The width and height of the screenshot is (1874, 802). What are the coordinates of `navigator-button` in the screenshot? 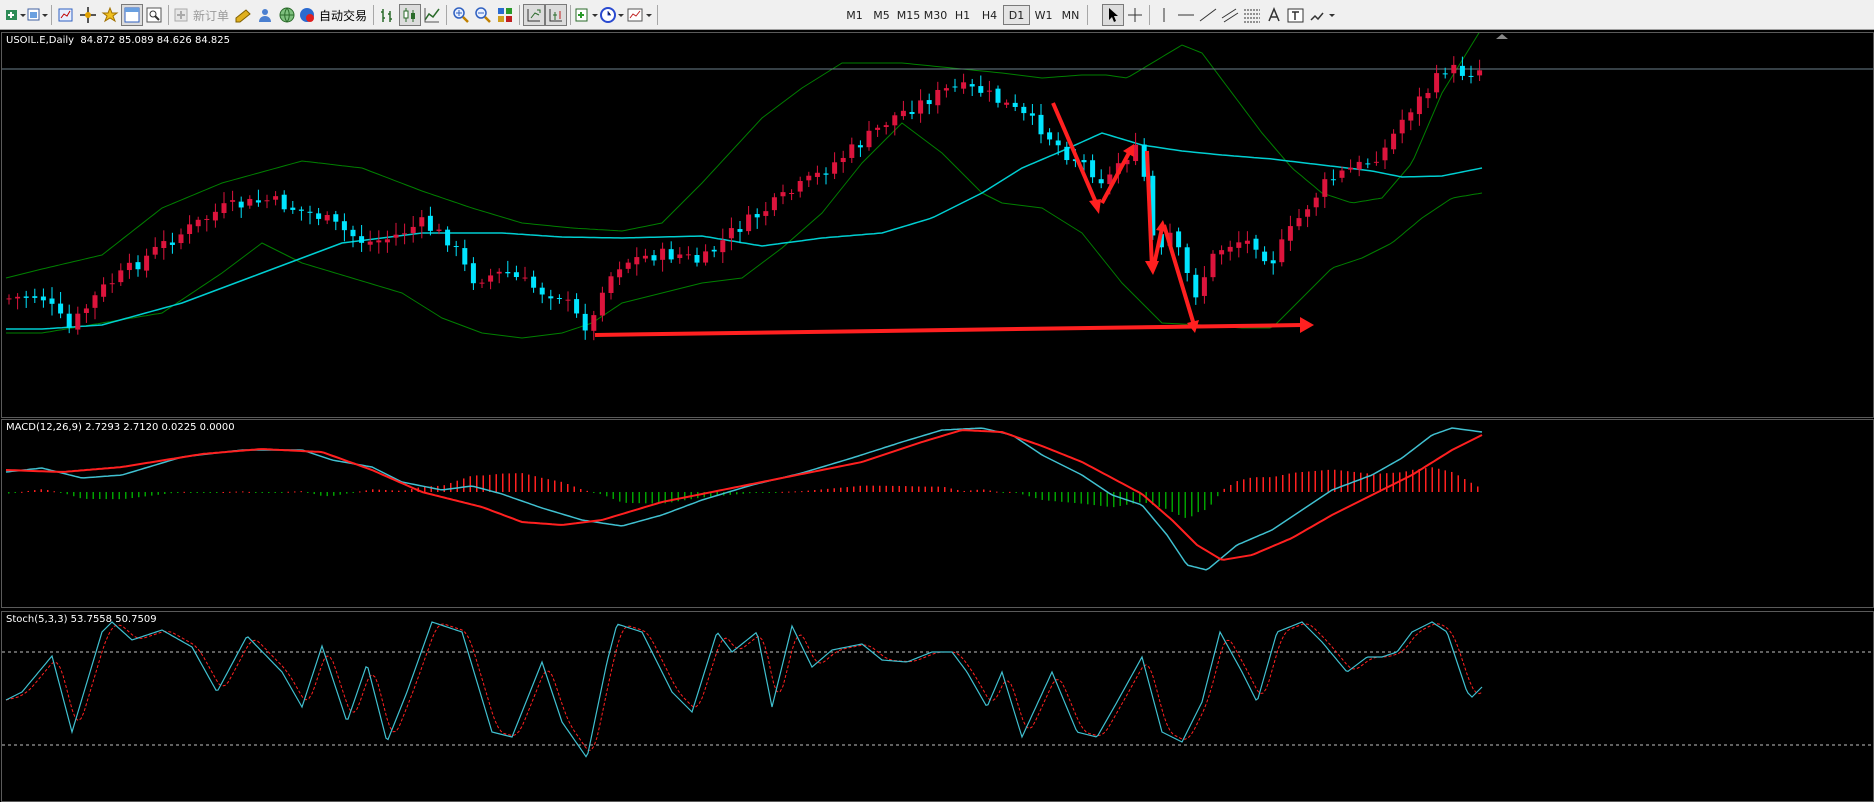 It's located at (88, 15).